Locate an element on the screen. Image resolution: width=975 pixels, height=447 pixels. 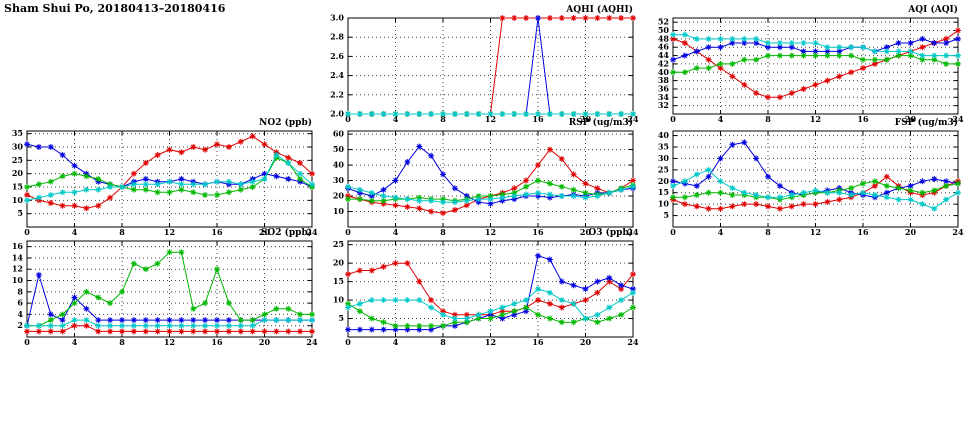
svg-text: 60 is located at coordinates (339, 134).